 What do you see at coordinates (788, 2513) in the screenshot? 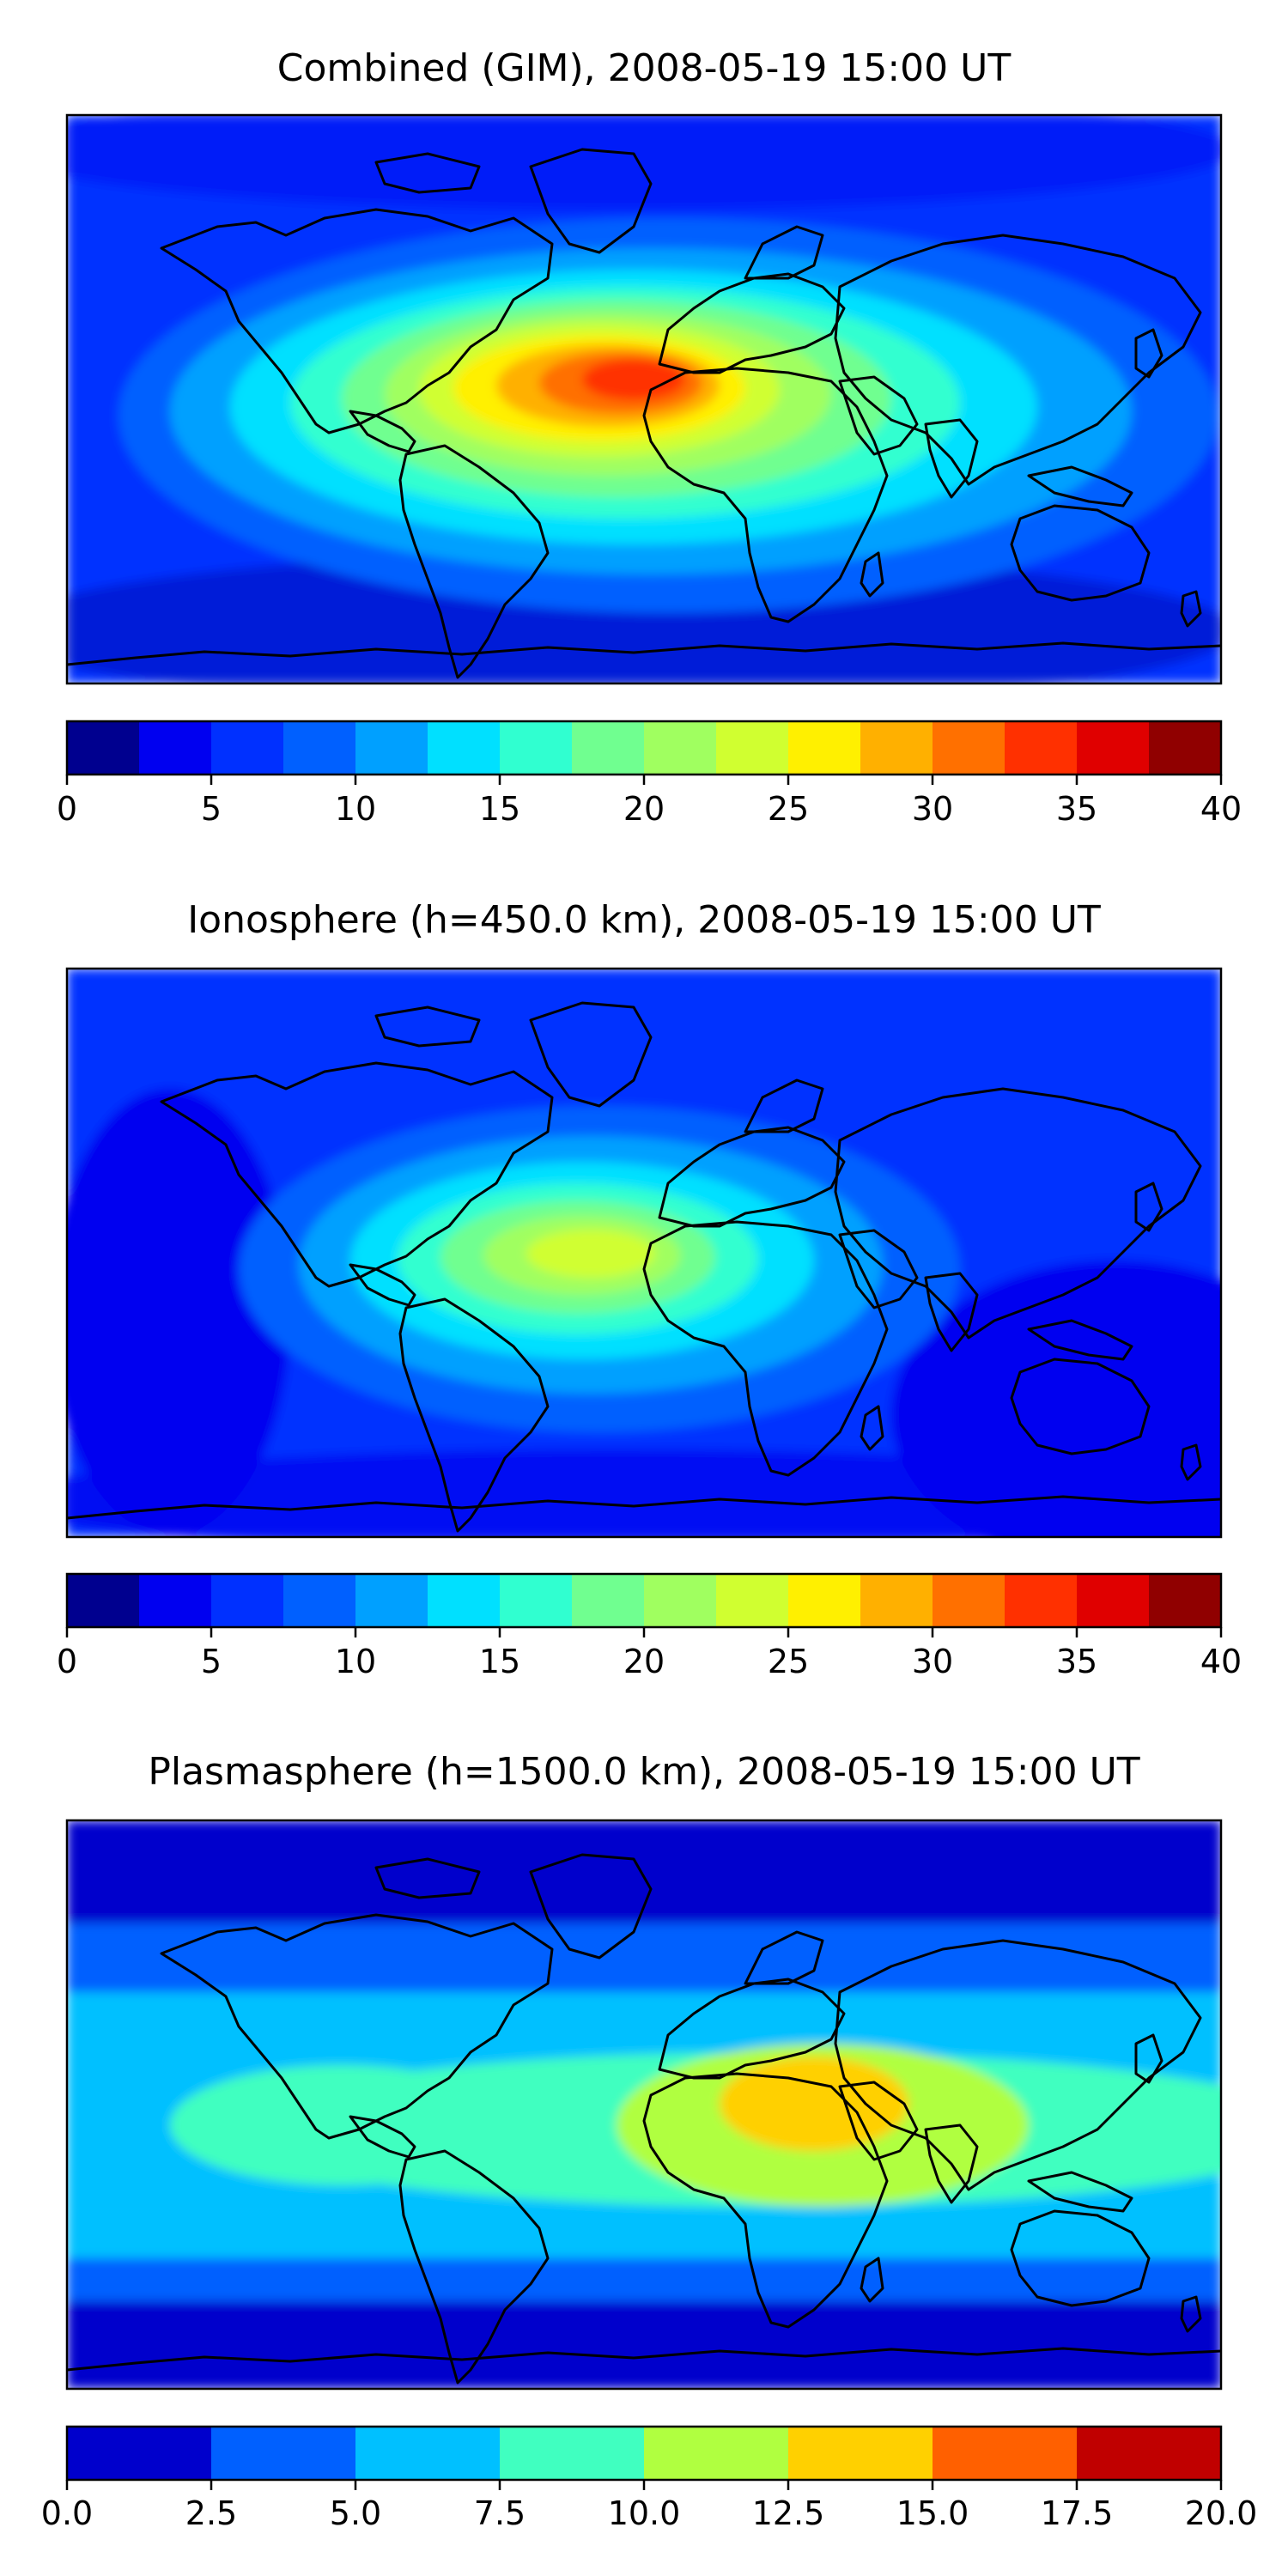
I see `colorbar-tick-label: 12.5` at bounding box center [788, 2513].